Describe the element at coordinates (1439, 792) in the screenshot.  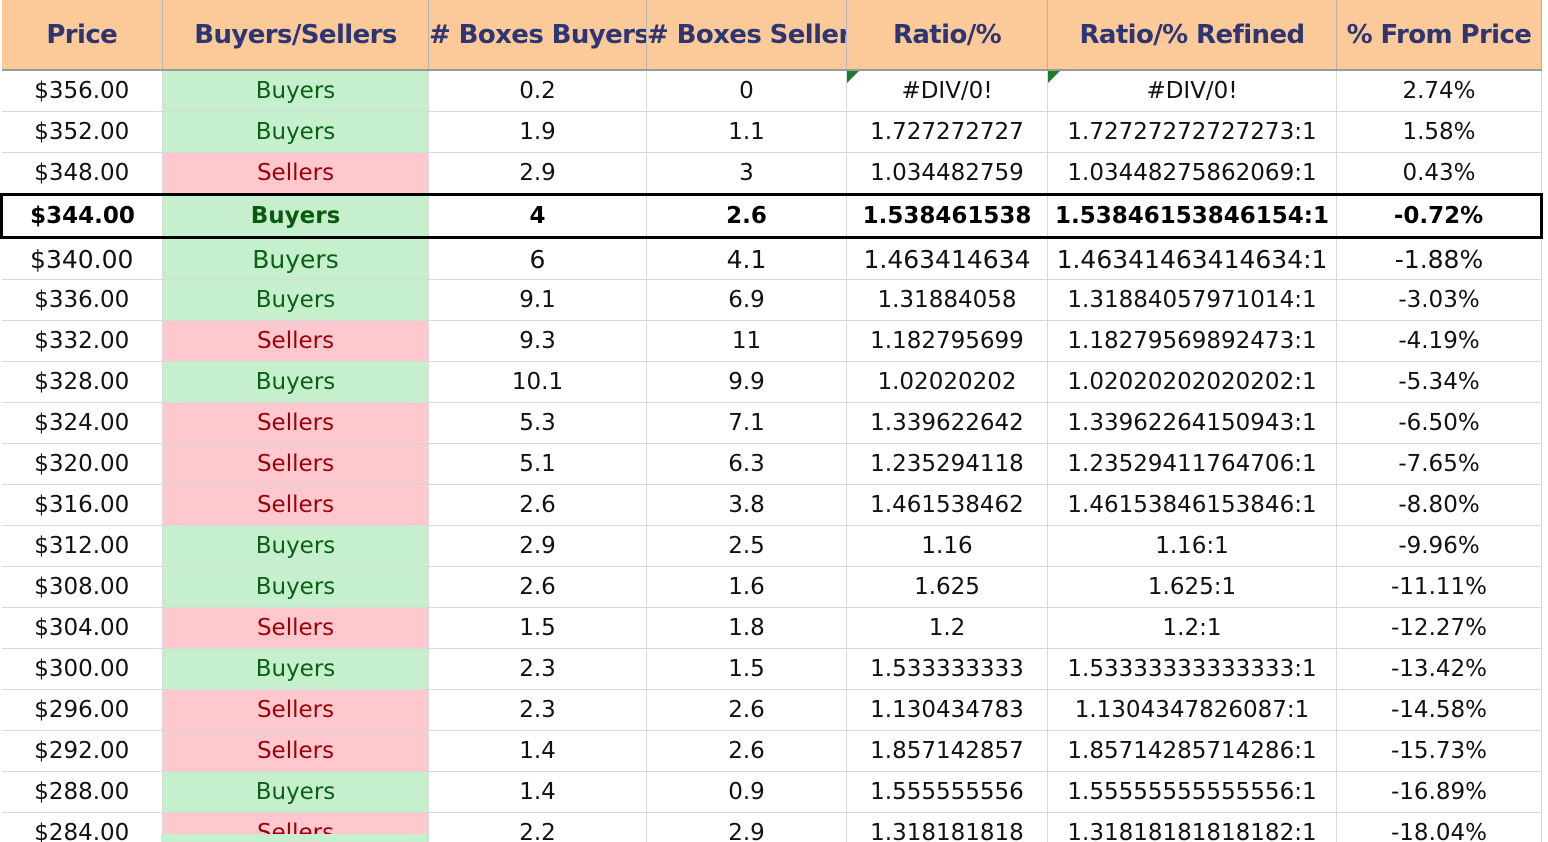
I see `from-price-cell: -16.89%` at that location.